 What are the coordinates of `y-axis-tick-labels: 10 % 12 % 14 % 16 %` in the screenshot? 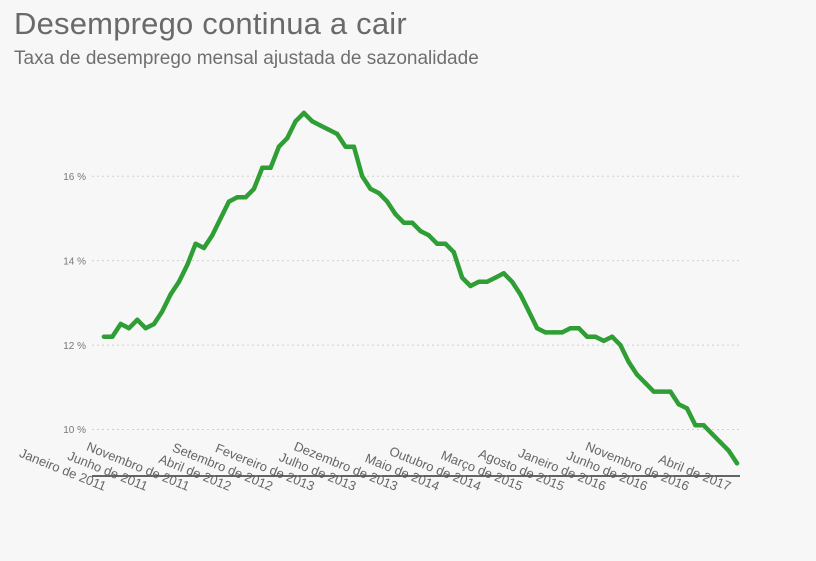 It's located at (74, 304).